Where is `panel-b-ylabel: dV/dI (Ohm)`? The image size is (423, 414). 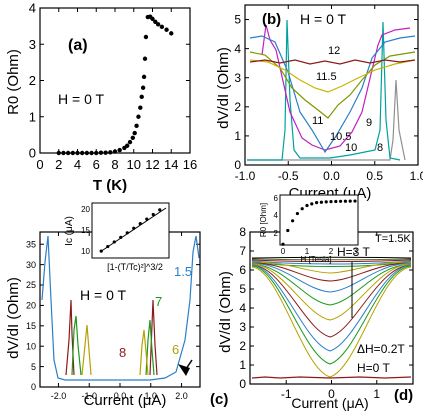
panel-b-ylabel: dV/dI (Ohm) is located at coordinates (223, 88).